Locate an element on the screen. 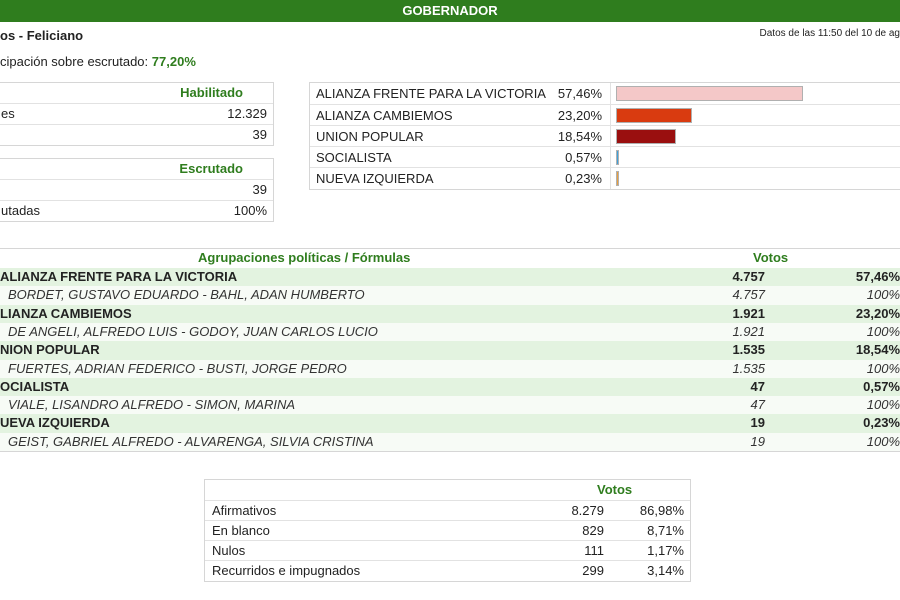 The width and height of the screenshot is (900, 600). votes-pct: 23,20% is located at coordinates (877, 313).